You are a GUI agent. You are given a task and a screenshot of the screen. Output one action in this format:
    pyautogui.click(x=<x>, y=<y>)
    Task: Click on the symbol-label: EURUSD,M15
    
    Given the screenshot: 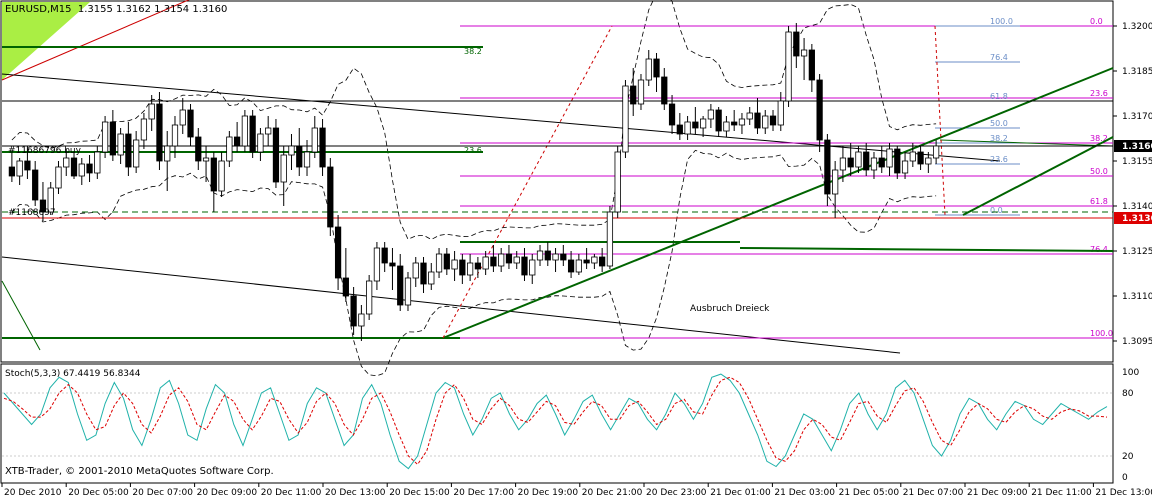 What is the action you would take?
    pyautogui.click(x=38, y=9)
    